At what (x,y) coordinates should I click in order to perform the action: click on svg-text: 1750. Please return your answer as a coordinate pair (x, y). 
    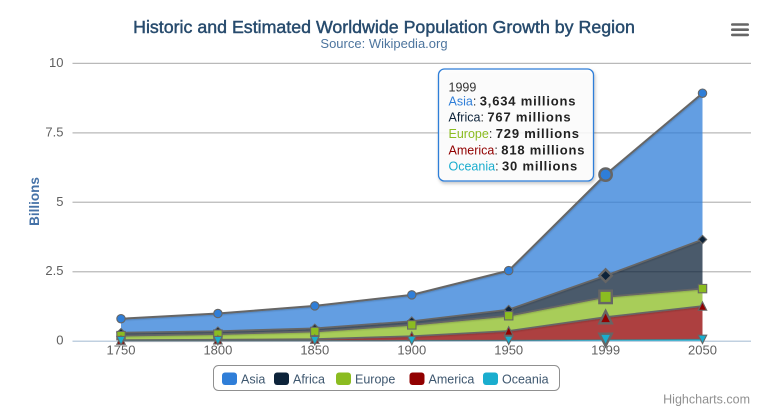
    Looking at the image, I should click on (121, 350).